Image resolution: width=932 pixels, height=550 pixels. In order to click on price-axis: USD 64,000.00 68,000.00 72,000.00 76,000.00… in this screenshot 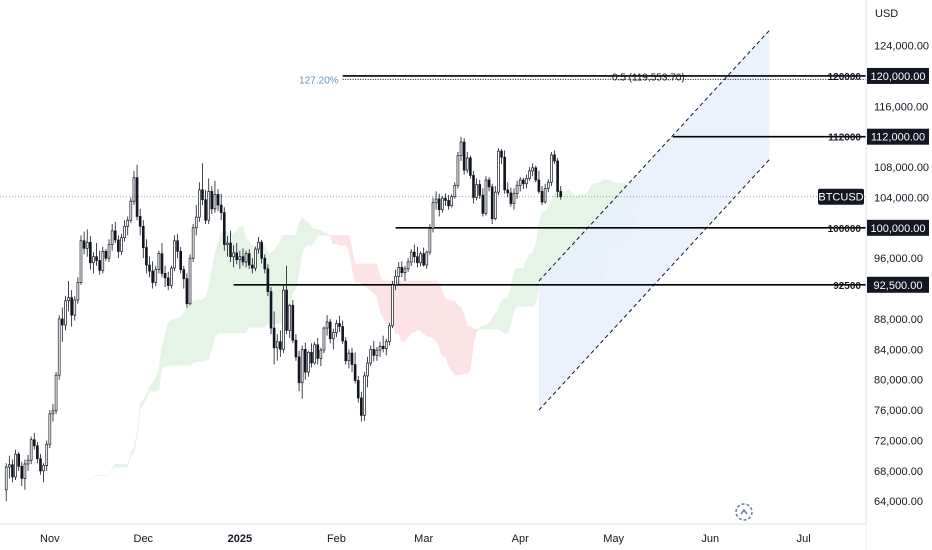, I will do `click(898, 275)`.